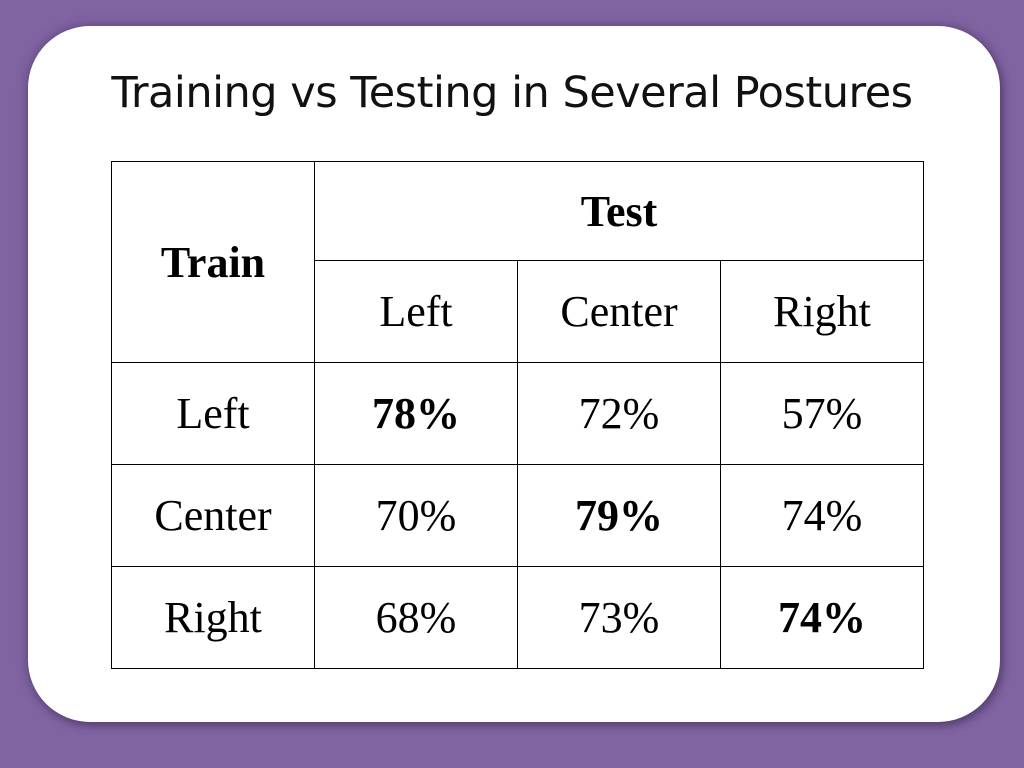 The image size is (1024, 768). I want to click on test-header: Test, so click(619, 211).